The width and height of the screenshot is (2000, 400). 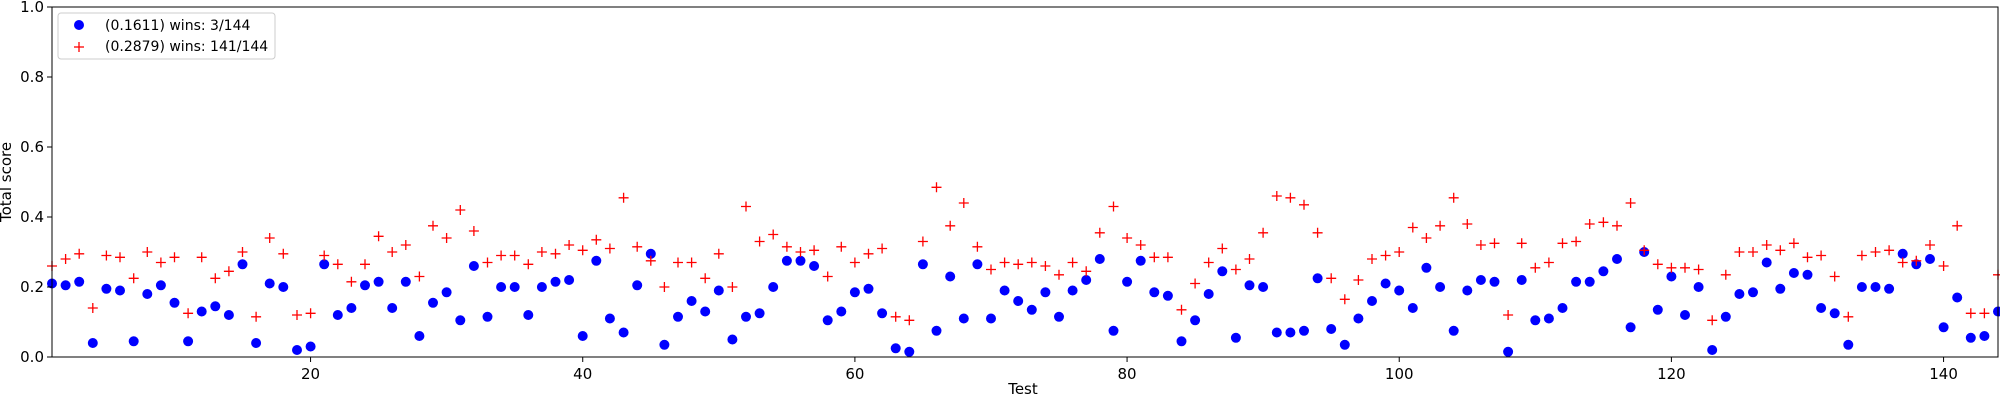 What do you see at coordinates (1022, 389) in the screenshot?
I see `x-axis-label: Test` at bounding box center [1022, 389].